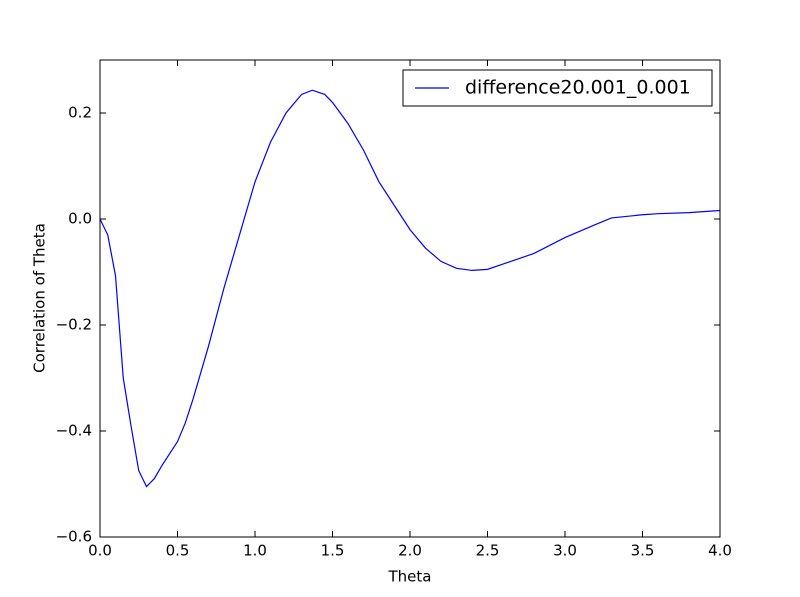 This screenshot has width=800, height=597. What do you see at coordinates (410, 551) in the screenshot?
I see `x-tick-label: 2.0` at bounding box center [410, 551].